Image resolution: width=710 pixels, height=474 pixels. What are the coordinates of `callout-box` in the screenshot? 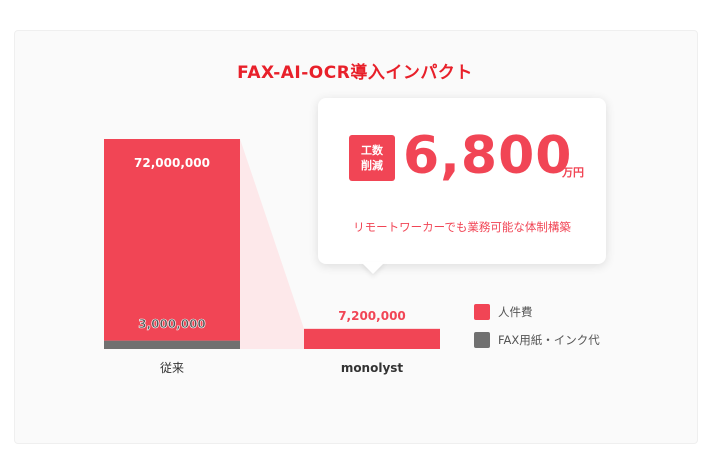 It's located at (462, 181).